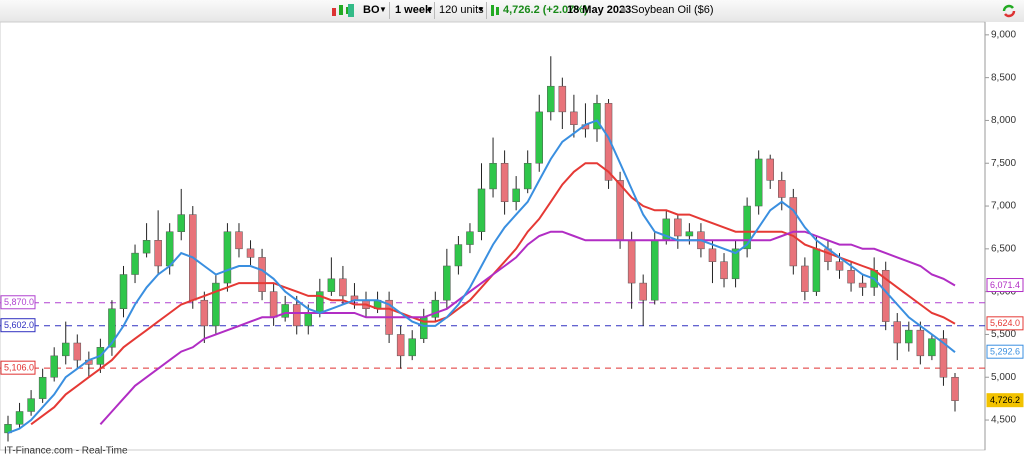 The width and height of the screenshot is (1024, 458). I want to click on y-tick-label: 4,500, so click(1003, 420).